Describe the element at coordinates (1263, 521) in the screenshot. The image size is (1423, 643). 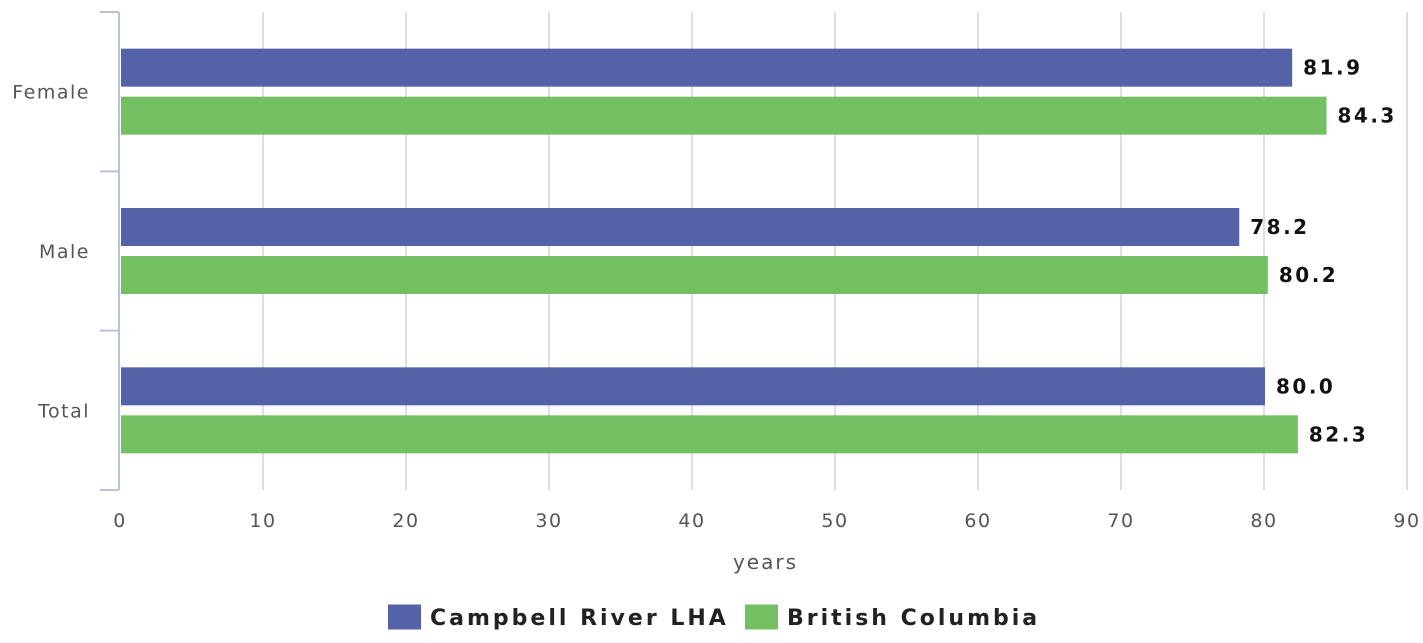
I see `x-tick-label: 80` at that location.